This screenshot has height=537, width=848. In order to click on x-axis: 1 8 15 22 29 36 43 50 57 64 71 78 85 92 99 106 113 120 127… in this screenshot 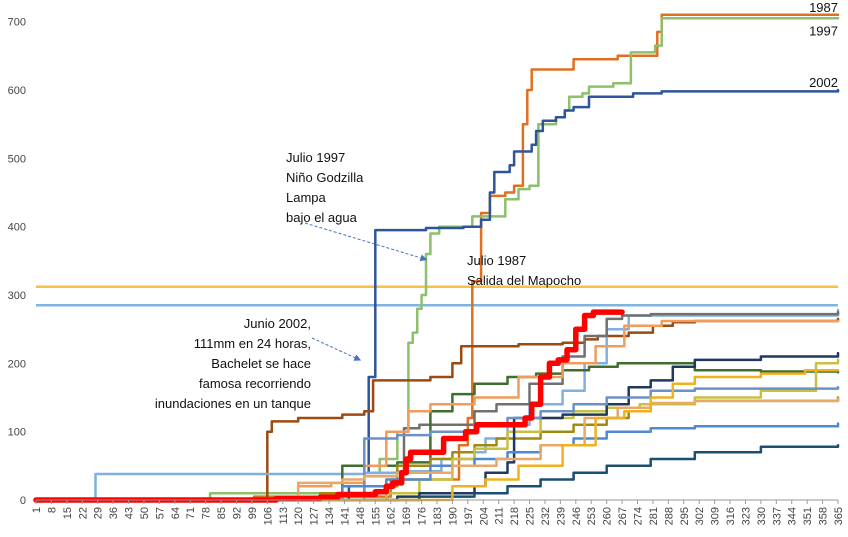, I will do `click(438, 512)`.